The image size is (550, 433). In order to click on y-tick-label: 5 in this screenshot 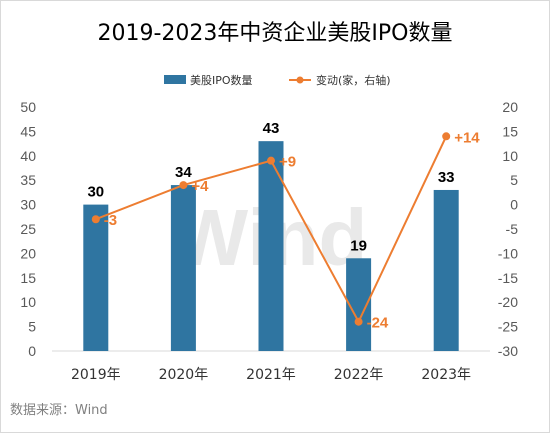, I will do `click(32, 327)`.